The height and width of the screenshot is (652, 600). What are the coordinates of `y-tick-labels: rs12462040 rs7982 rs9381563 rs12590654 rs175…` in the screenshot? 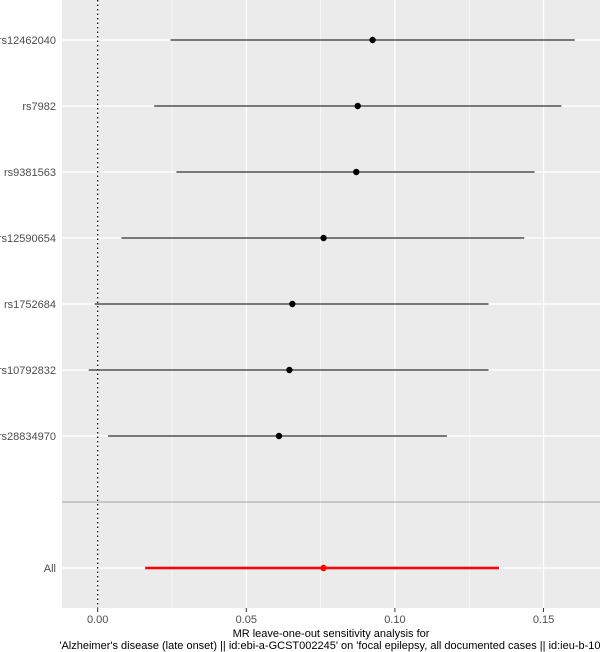 It's located at (28, 305).